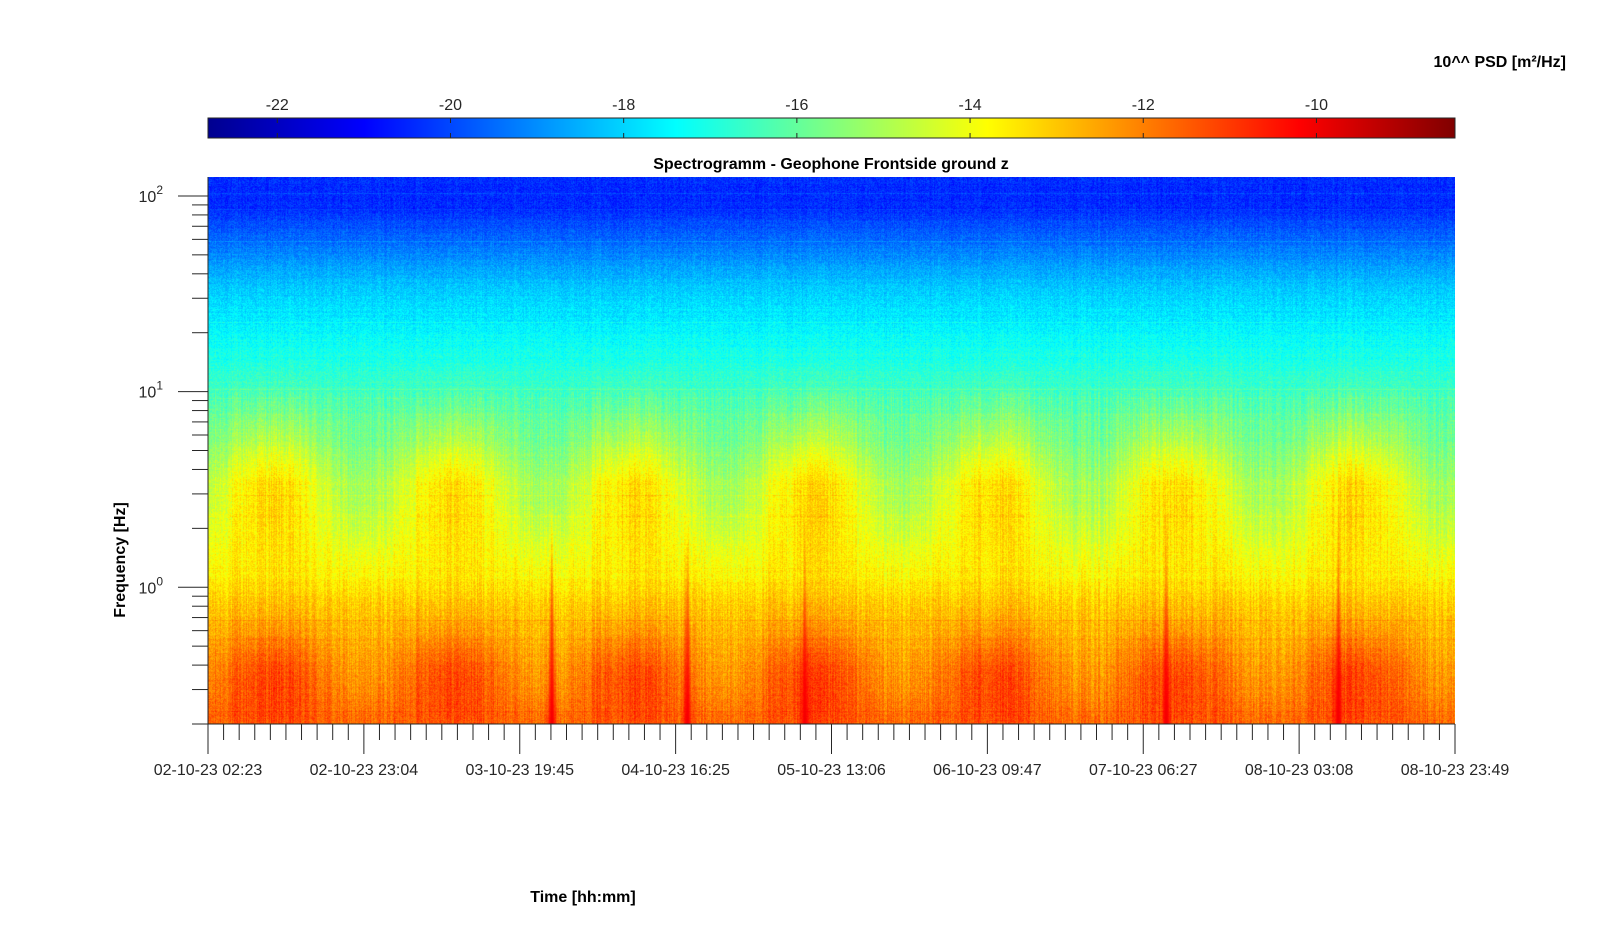 The image size is (1600, 948). I want to click on x-tick-label: 03-10-23 19:45, so click(519, 770).